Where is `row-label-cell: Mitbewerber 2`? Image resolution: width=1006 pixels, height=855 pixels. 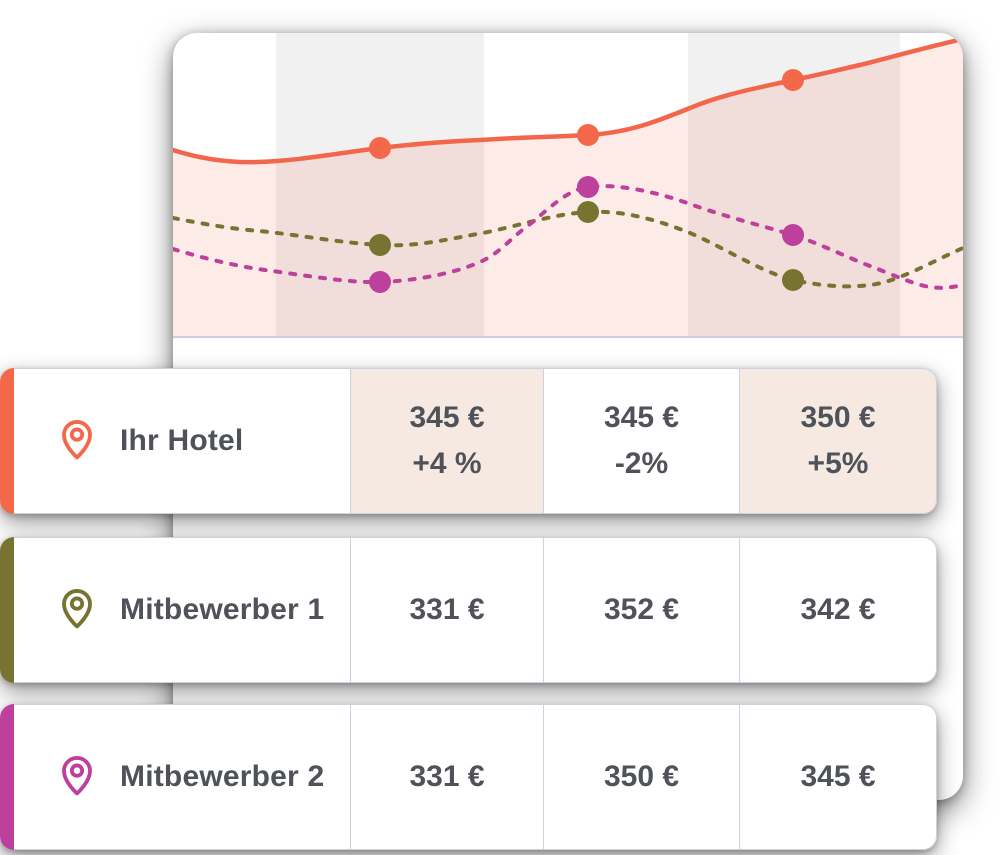 row-label-cell: Mitbewerber 2 is located at coordinates (182, 777).